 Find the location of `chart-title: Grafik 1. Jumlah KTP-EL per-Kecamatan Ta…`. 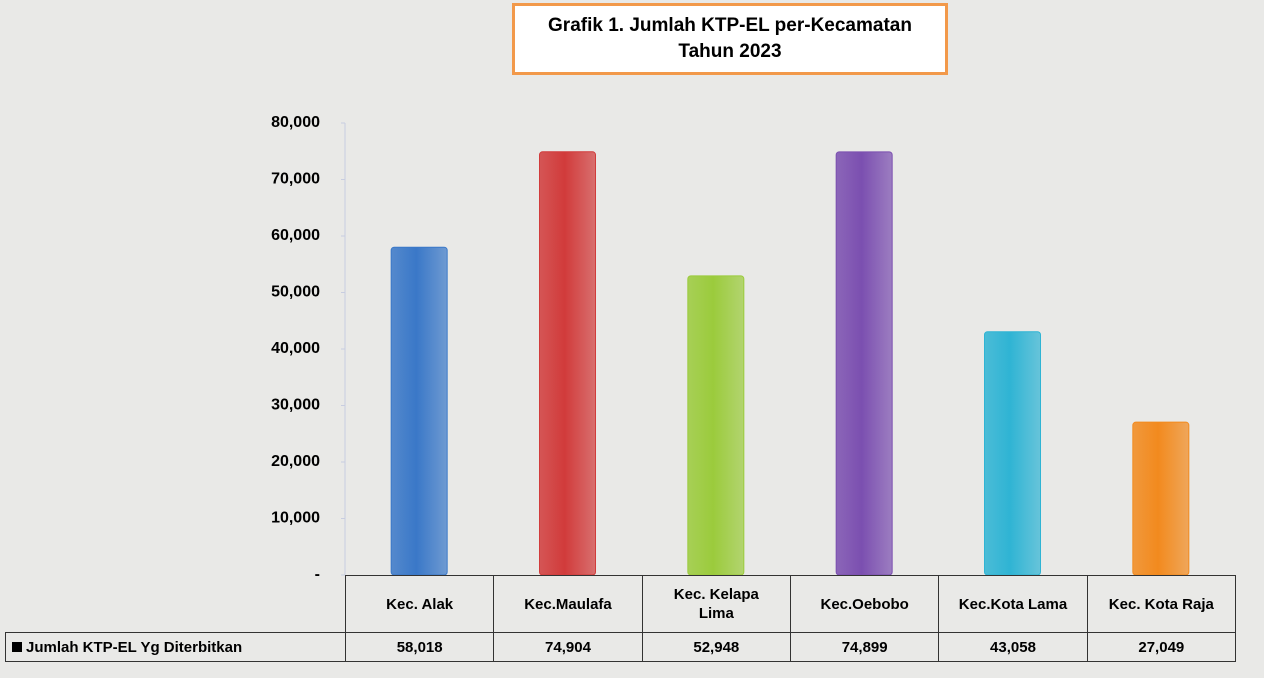

chart-title: Grafik 1. Jumlah KTP-EL per-Kecamatan Ta… is located at coordinates (730, 39).